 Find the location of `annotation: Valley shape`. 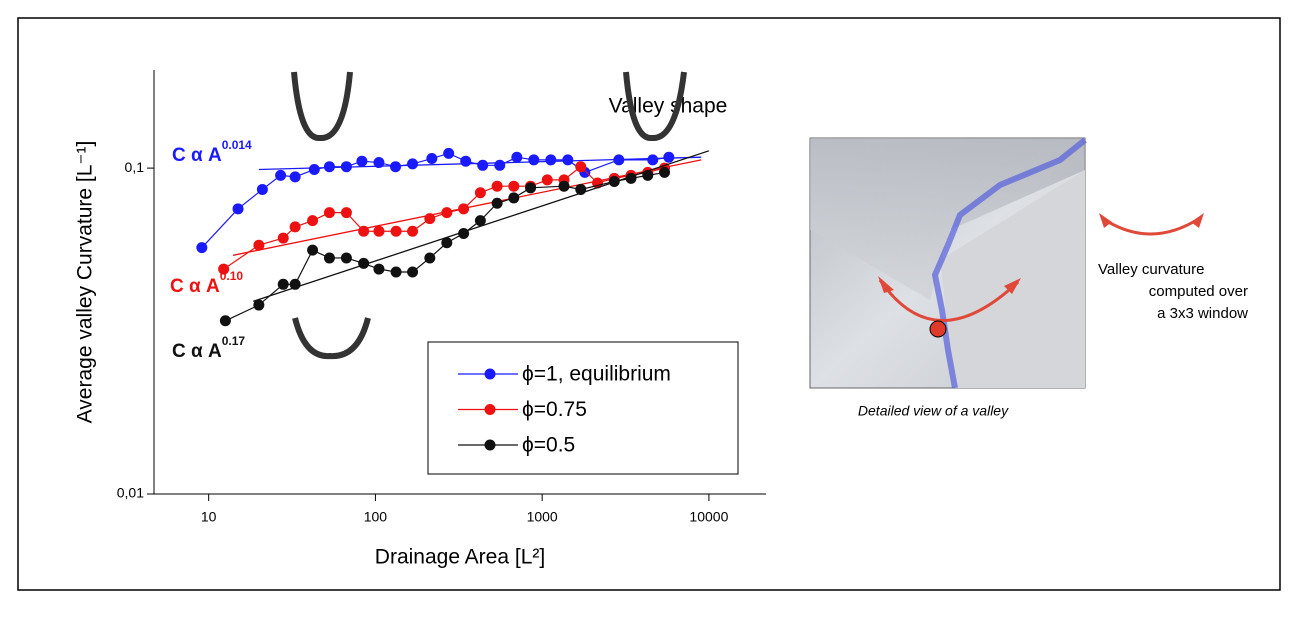

annotation: Valley shape is located at coordinates (668, 106).